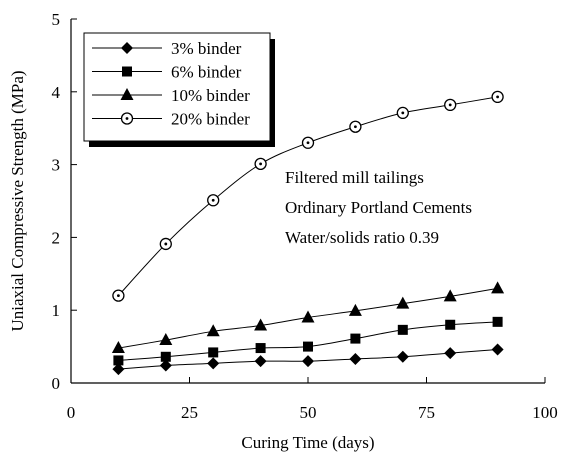 The image size is (568, 462). Describe the element at coordinates (545, 412) in the screenshot. I see `x-tick-label: 100` at that location.